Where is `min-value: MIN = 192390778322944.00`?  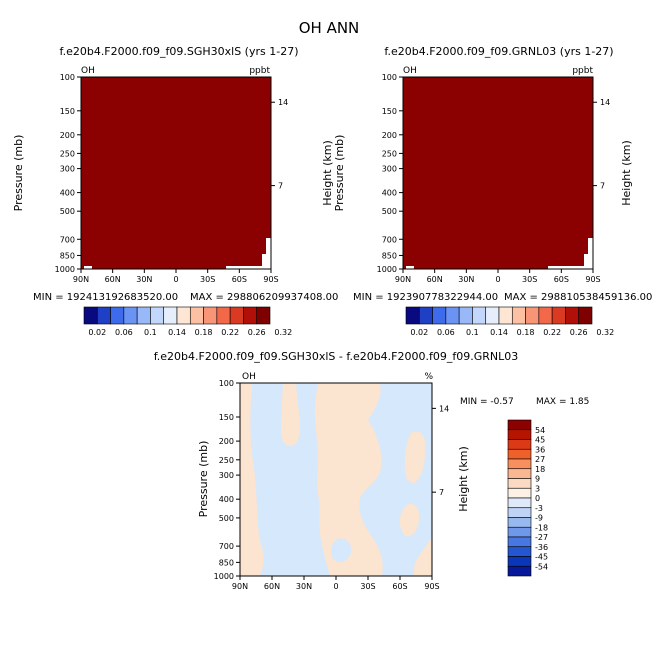
min-value: MIN = 192390778322944.00 is located at coordinates (425, 297).